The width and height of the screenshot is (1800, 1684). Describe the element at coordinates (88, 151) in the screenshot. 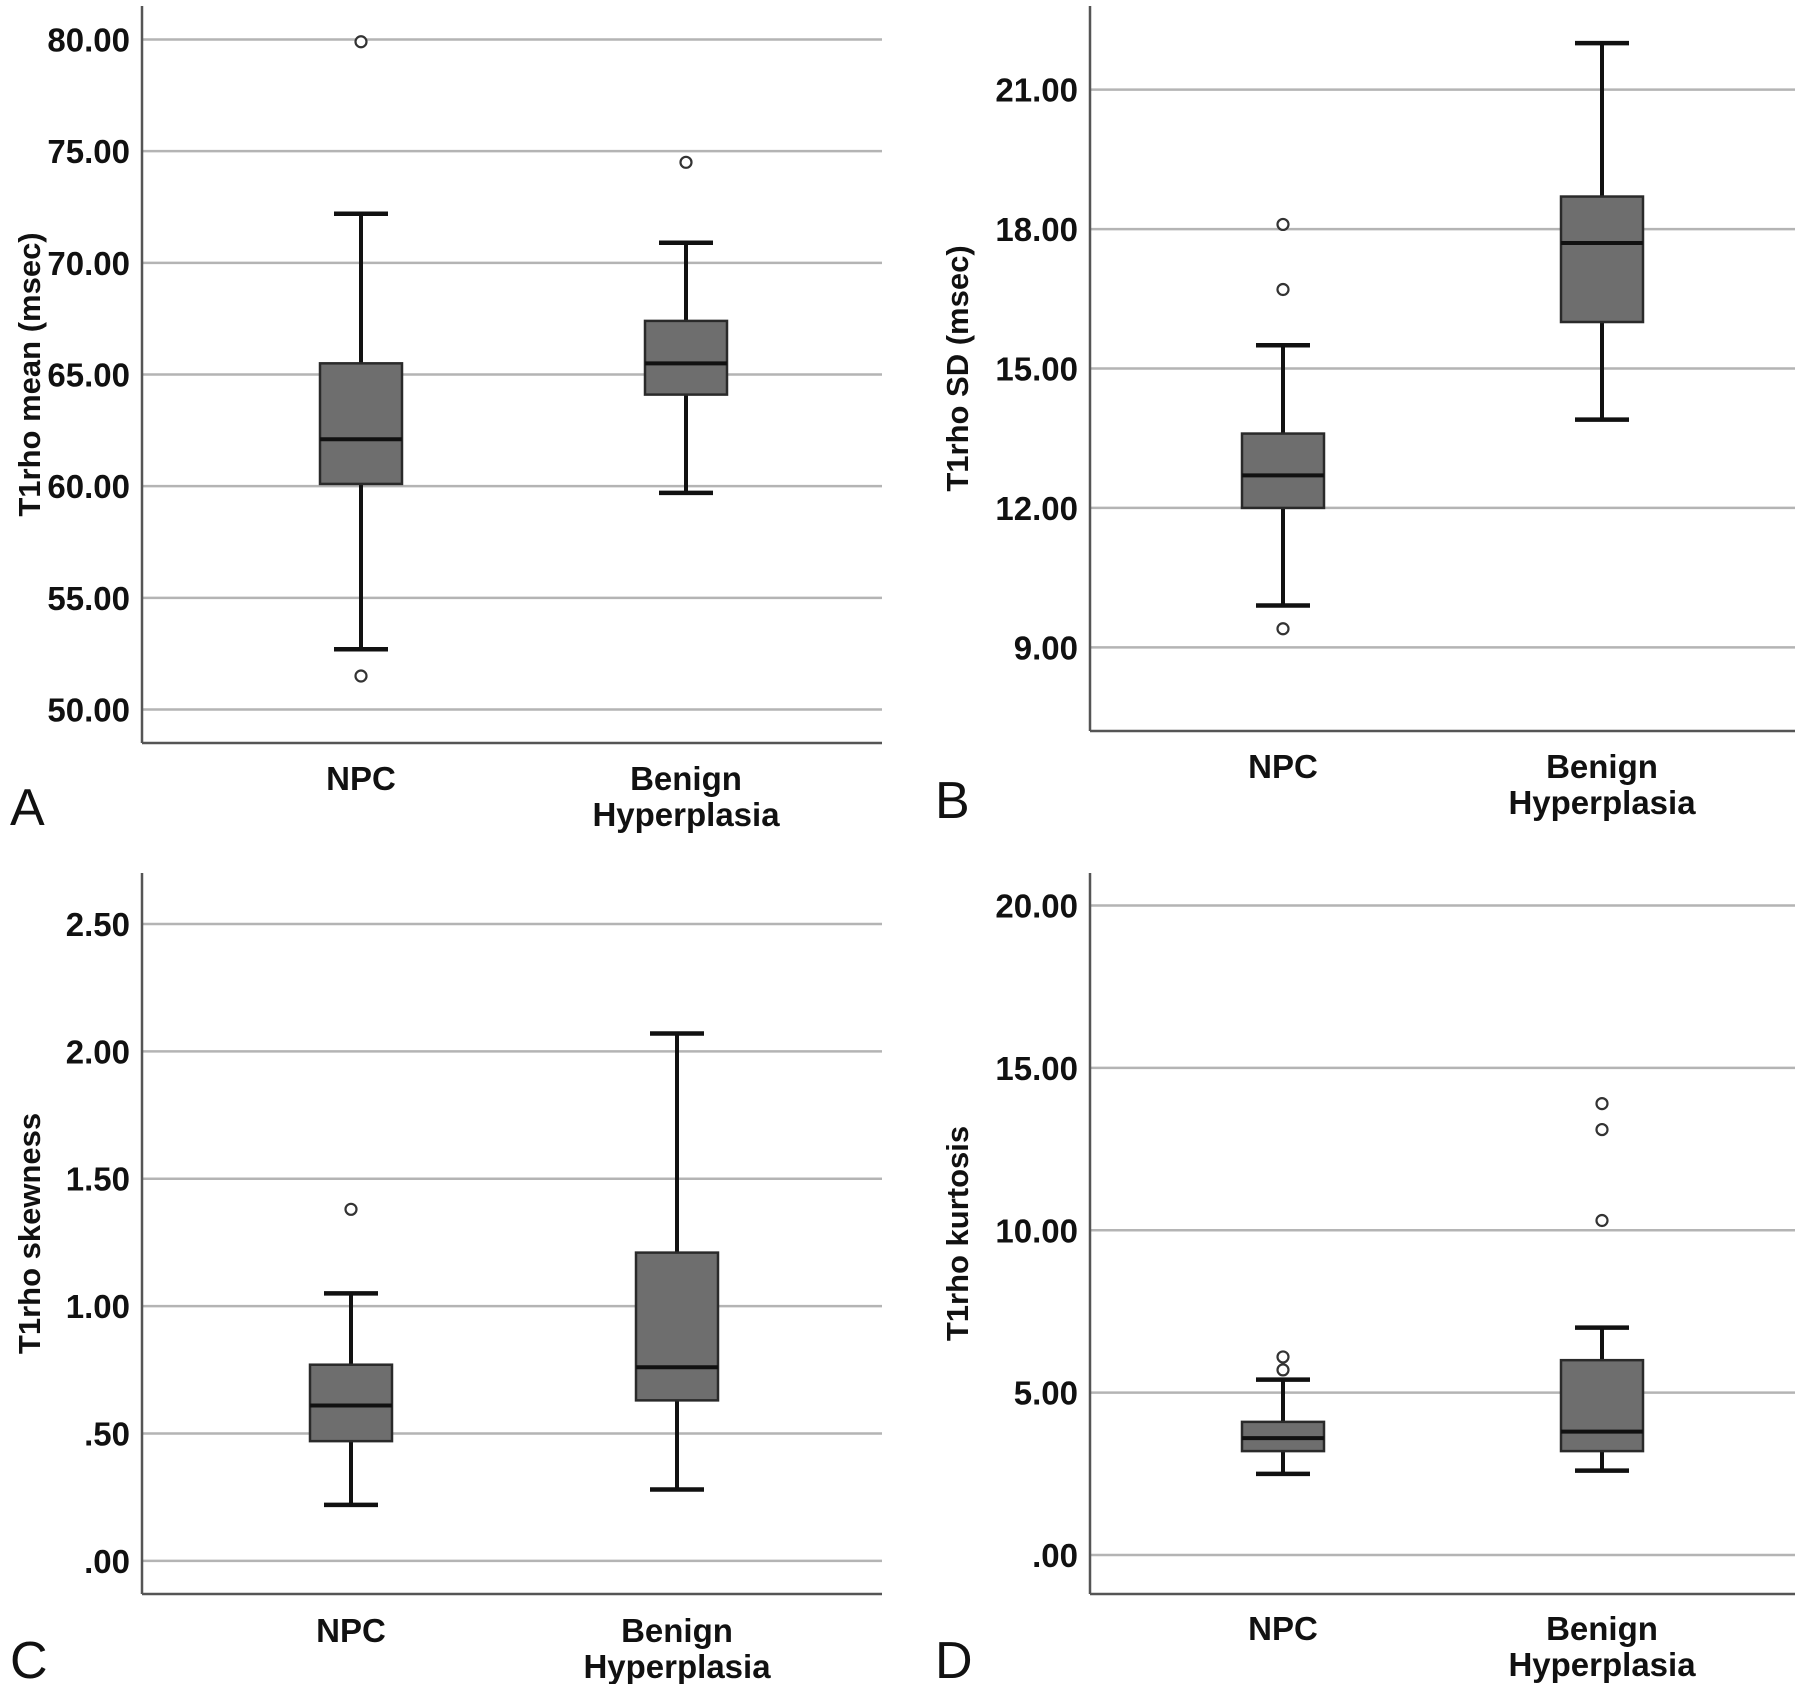

I see `y-tick-label: 75.00` at that location.